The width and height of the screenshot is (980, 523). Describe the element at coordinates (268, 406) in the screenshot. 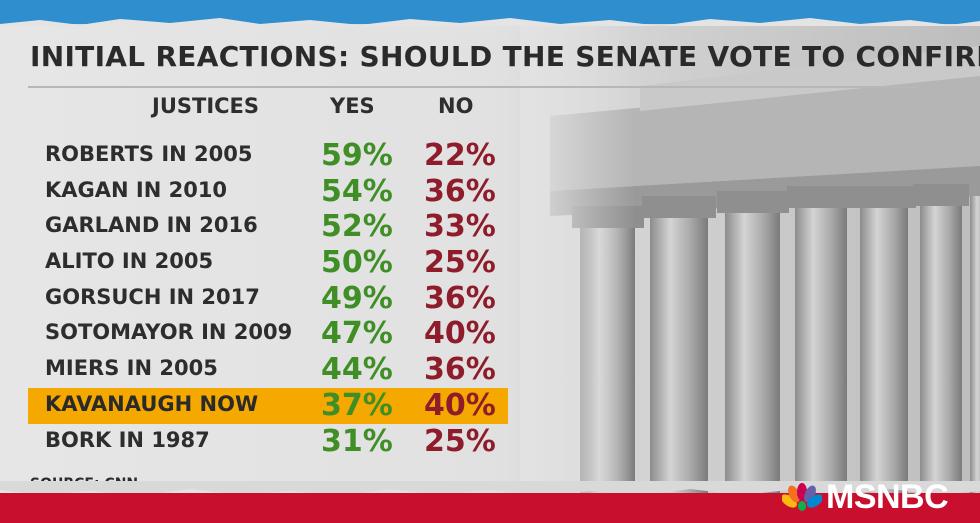

I see `table-row-highlighted: KAVANAUGH NOW 37% 40%` at that location.